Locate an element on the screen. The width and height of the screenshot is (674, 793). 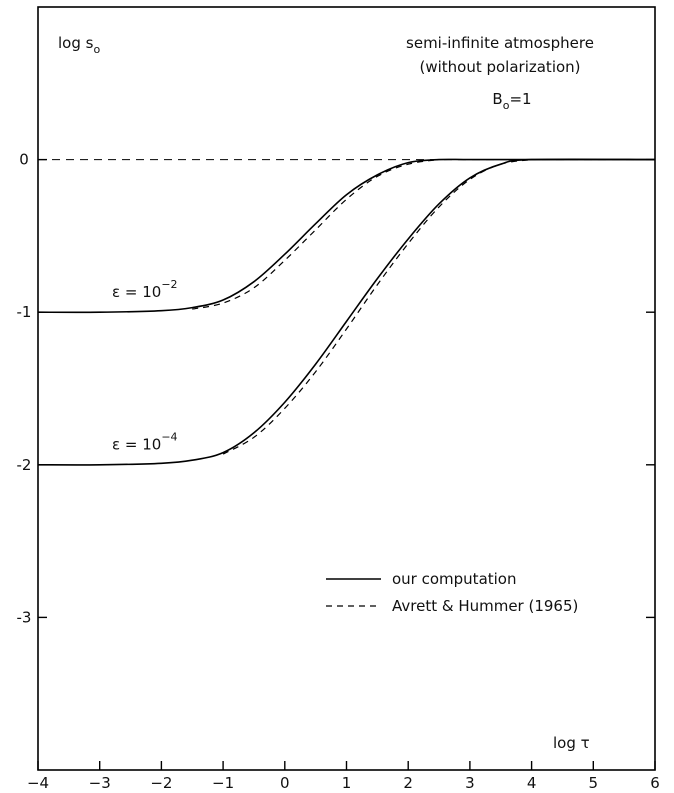
legend-label-our-computation: our computation is located at coordinates (454, 579).